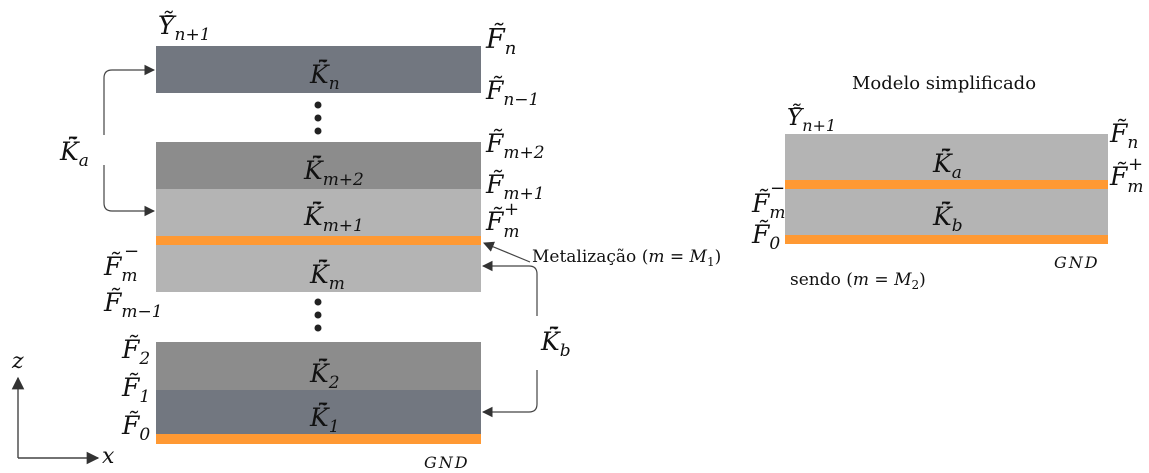 The height and width of the screenshot is (473, 1149). Describe the element at coordinates (858, 281) in the screenshot. I see `model-note: sendo (m = M2)` at that location.